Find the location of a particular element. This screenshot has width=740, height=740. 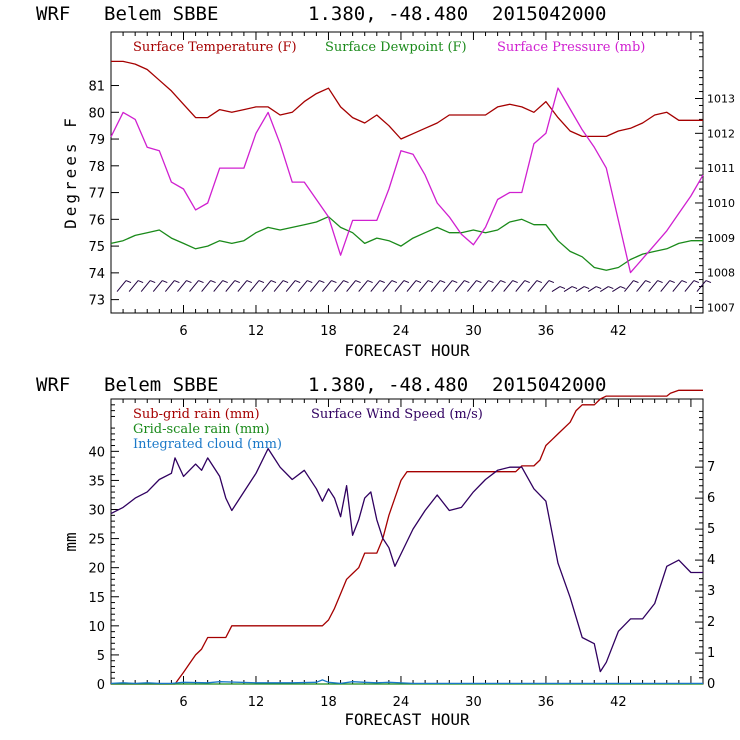

top-y2-axis: 1007 1008 1009 1010 1011 1012 1013 is located at coordinates (715, 174).